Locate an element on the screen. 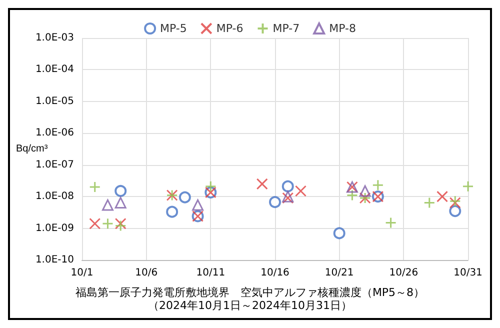 Image resolution: width=500 pixels, height=328 pixels. y-tick-label: 1.0E-03 is located at coordinates (54, 38).